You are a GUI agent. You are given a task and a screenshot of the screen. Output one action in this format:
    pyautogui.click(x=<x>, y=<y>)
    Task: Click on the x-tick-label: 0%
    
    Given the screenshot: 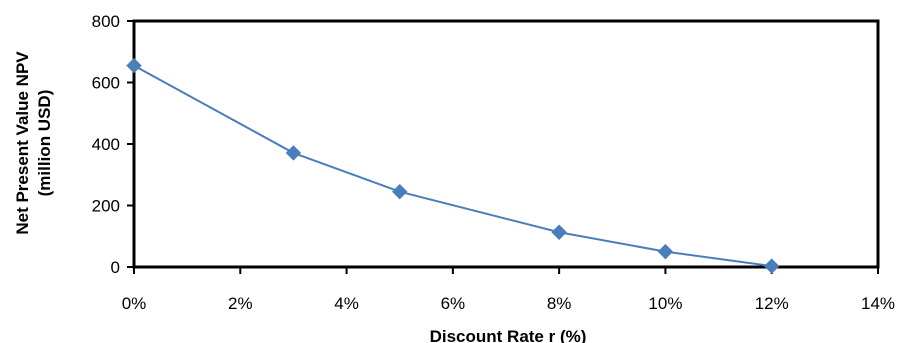 What is the action you would take?
    pyautogui.click(x=134, y=303)
    